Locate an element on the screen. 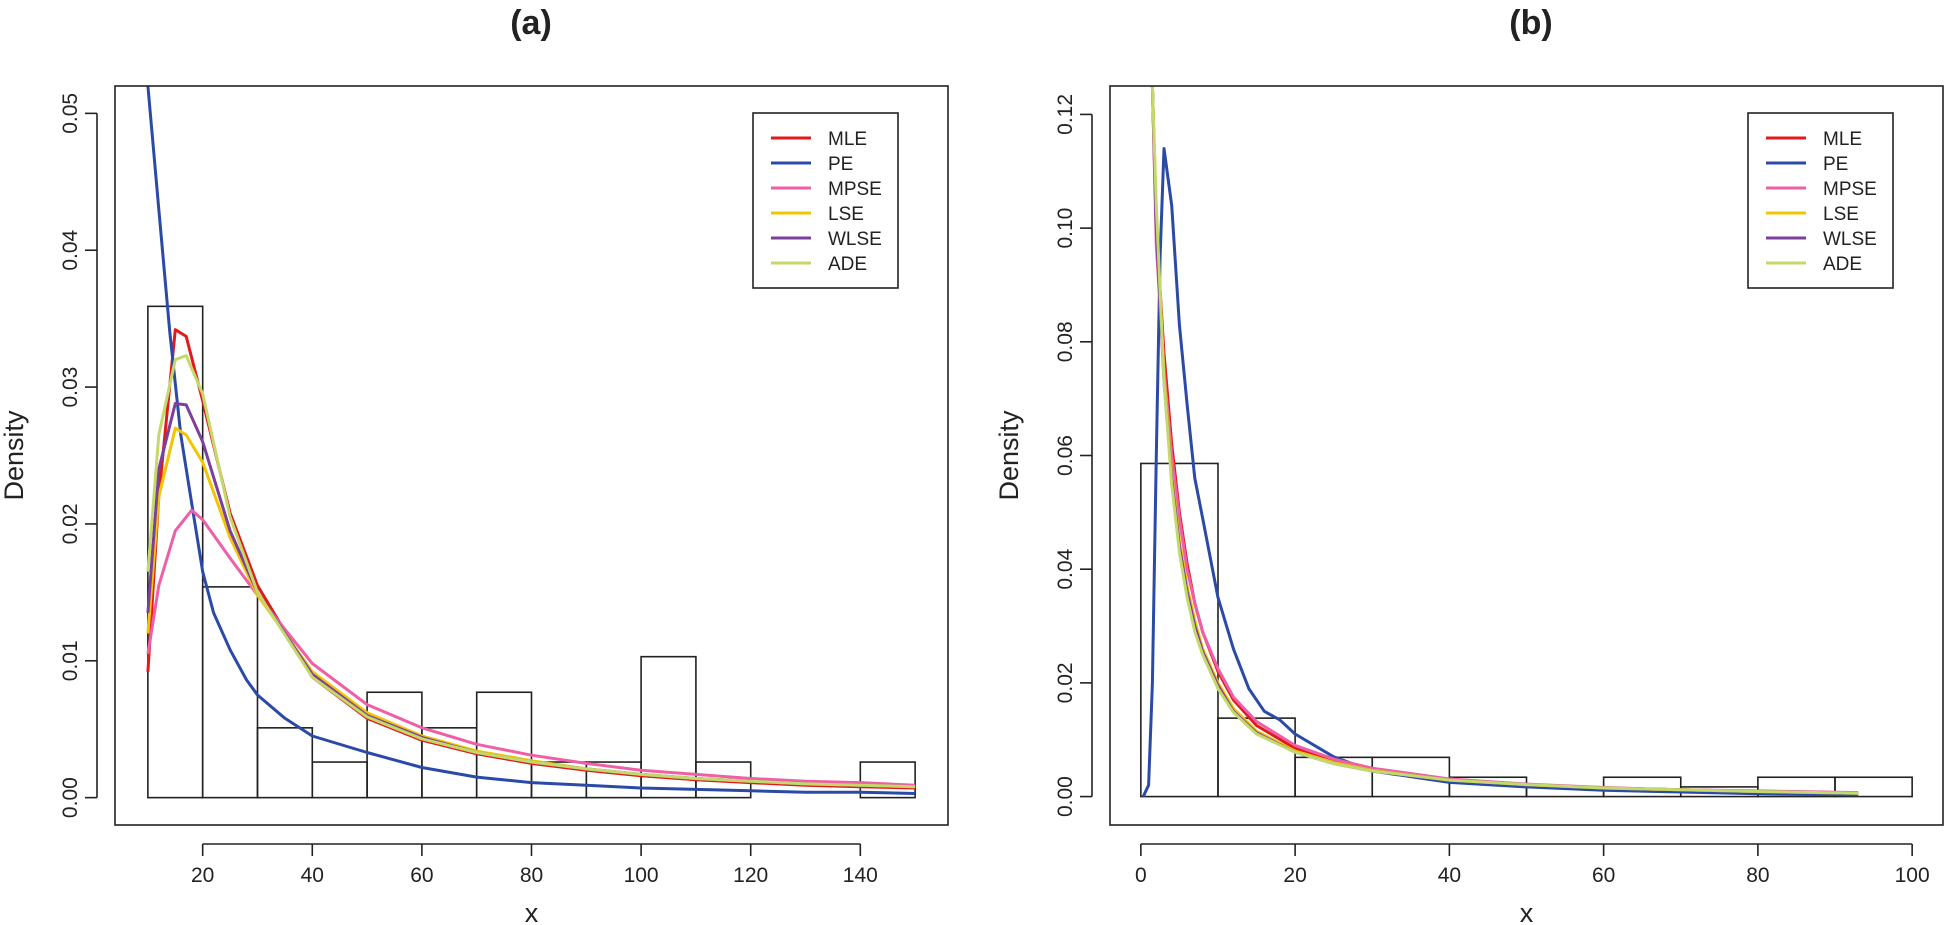 Image resolution: width=1947 pixels, height=925 pixels. panel-title: (a) is located at coordinates (531, 23).